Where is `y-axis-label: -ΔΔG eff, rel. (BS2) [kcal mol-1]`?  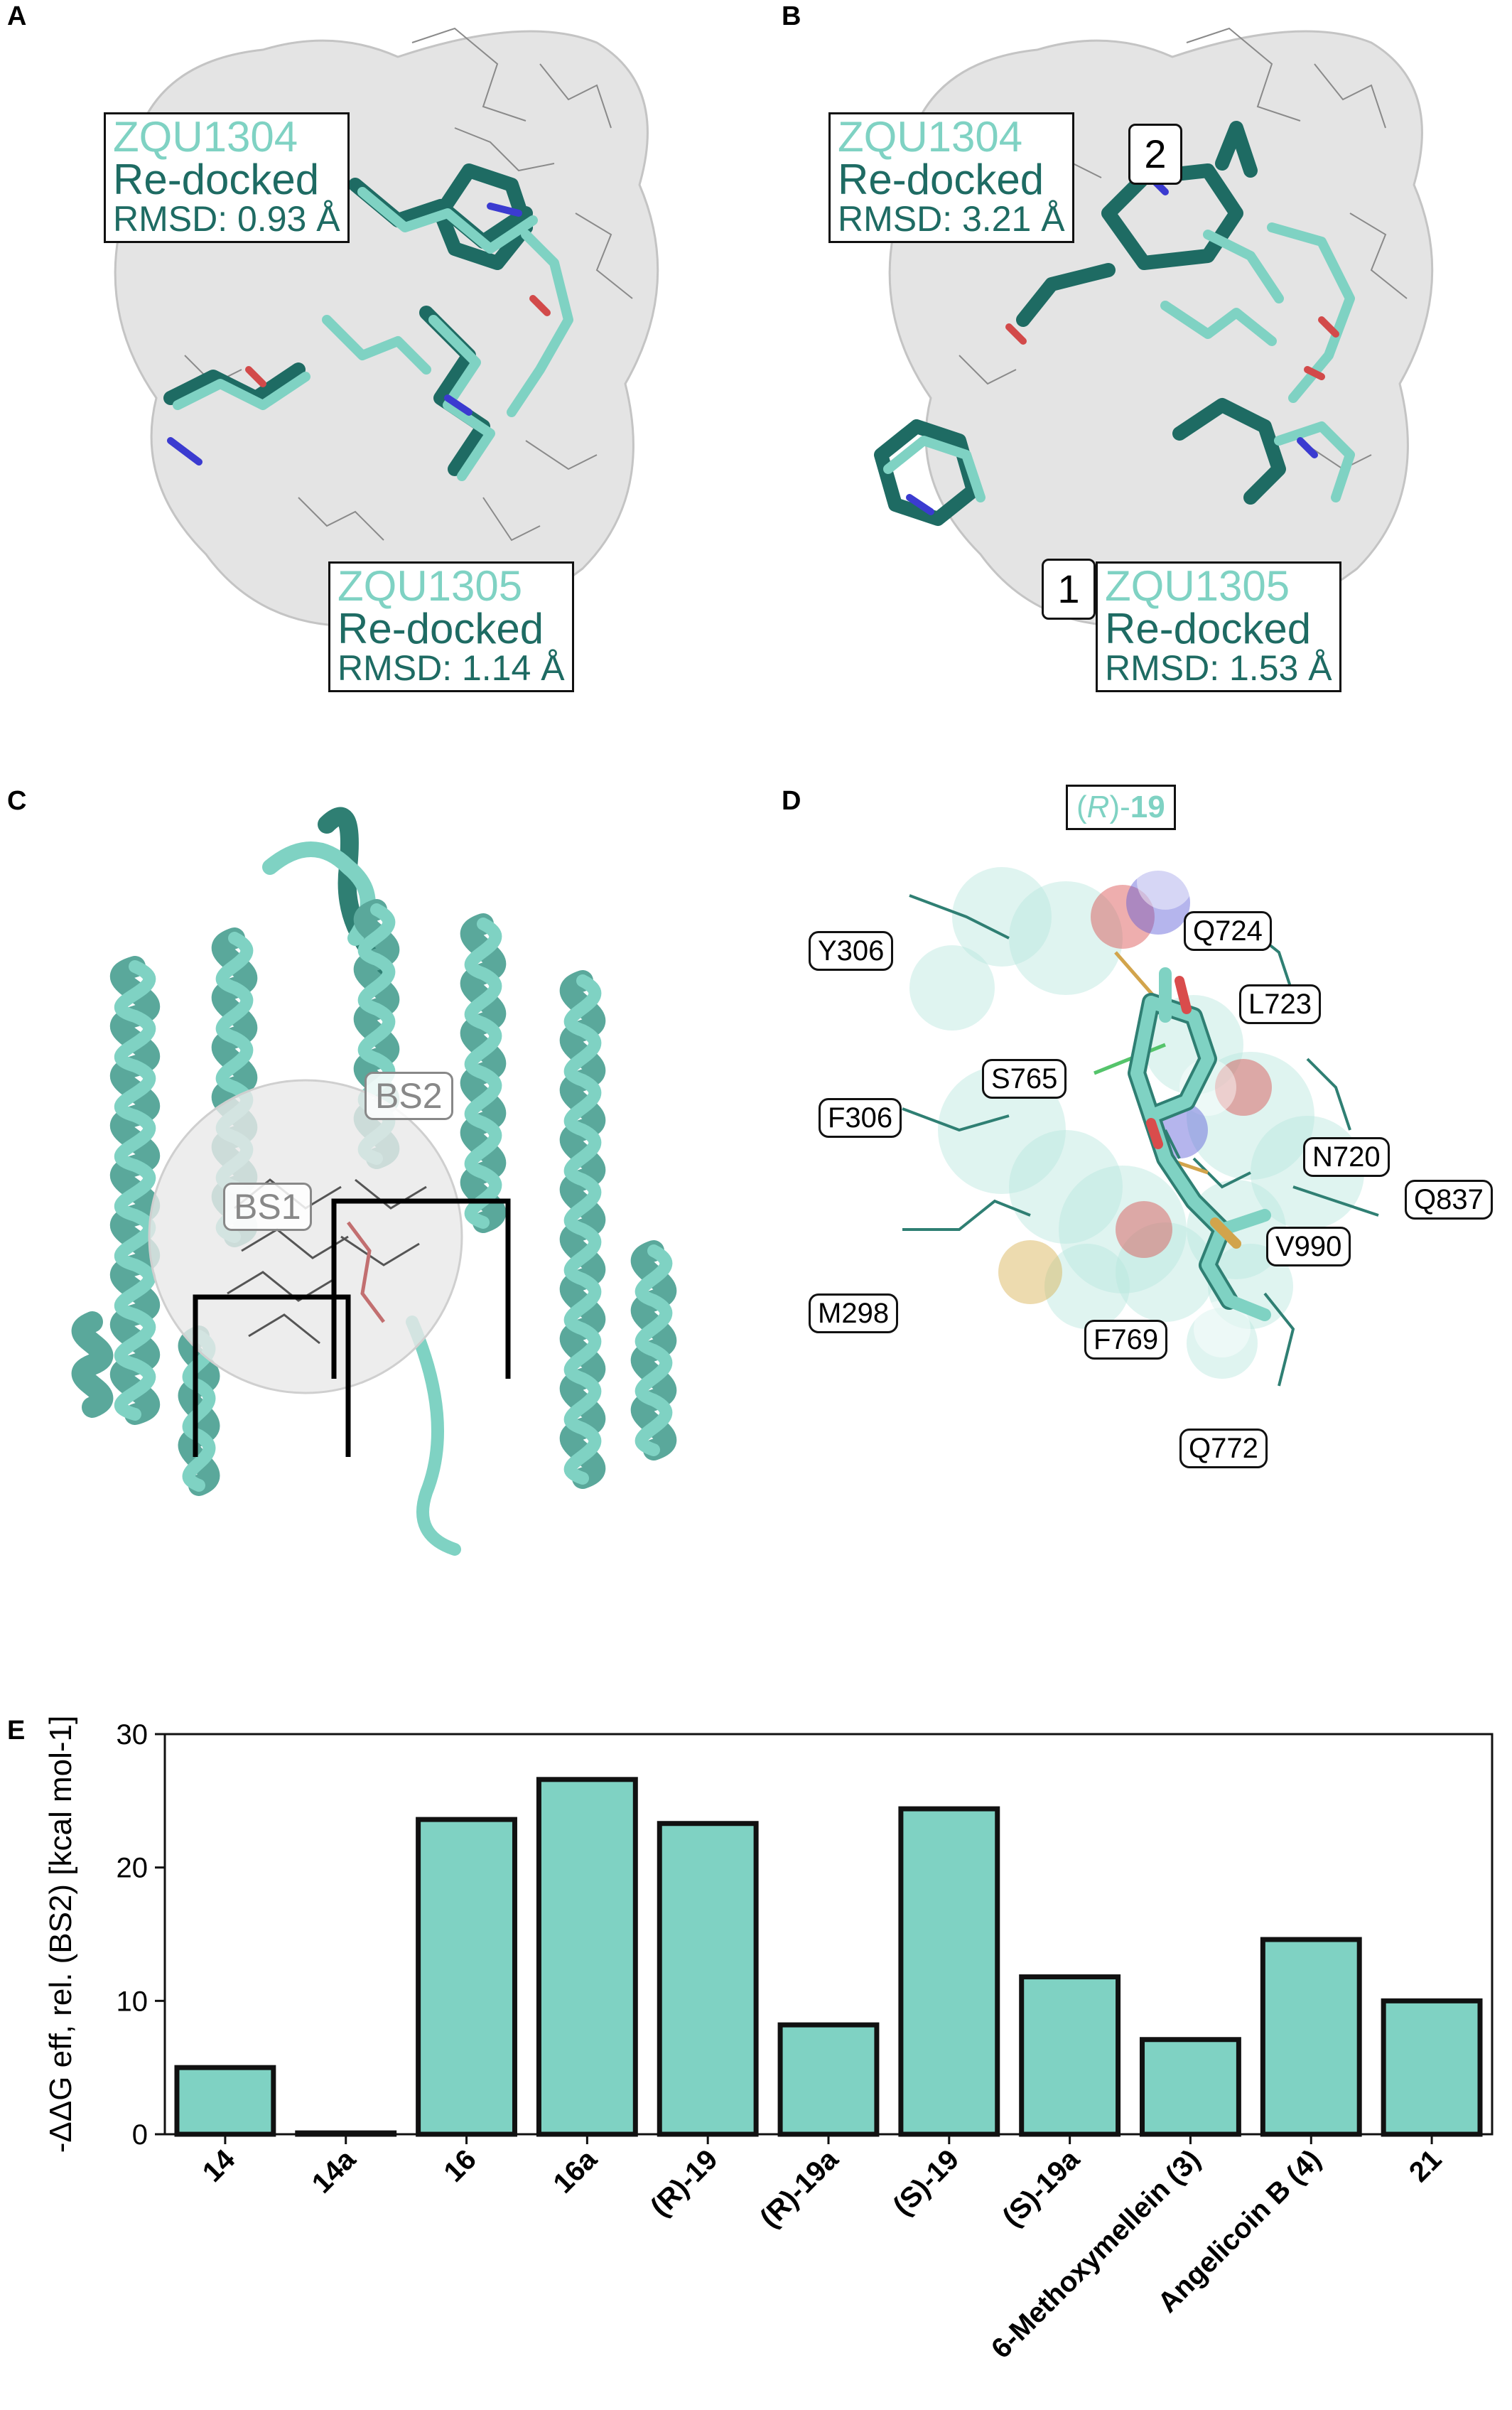 y-axis-label: -ΔΔG eff, rel. (BS2) [kcal mol-1] is located at coordinates (60, 1934).